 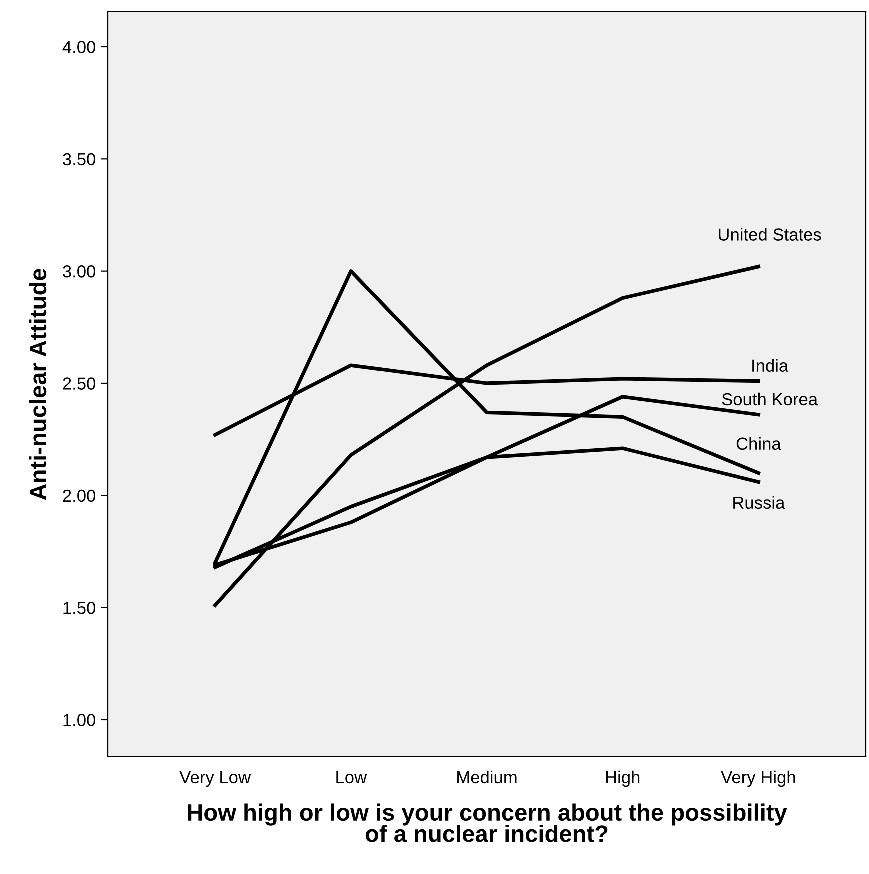 I want to click on x-tick-label: Medium, so click(x=487, y=777).